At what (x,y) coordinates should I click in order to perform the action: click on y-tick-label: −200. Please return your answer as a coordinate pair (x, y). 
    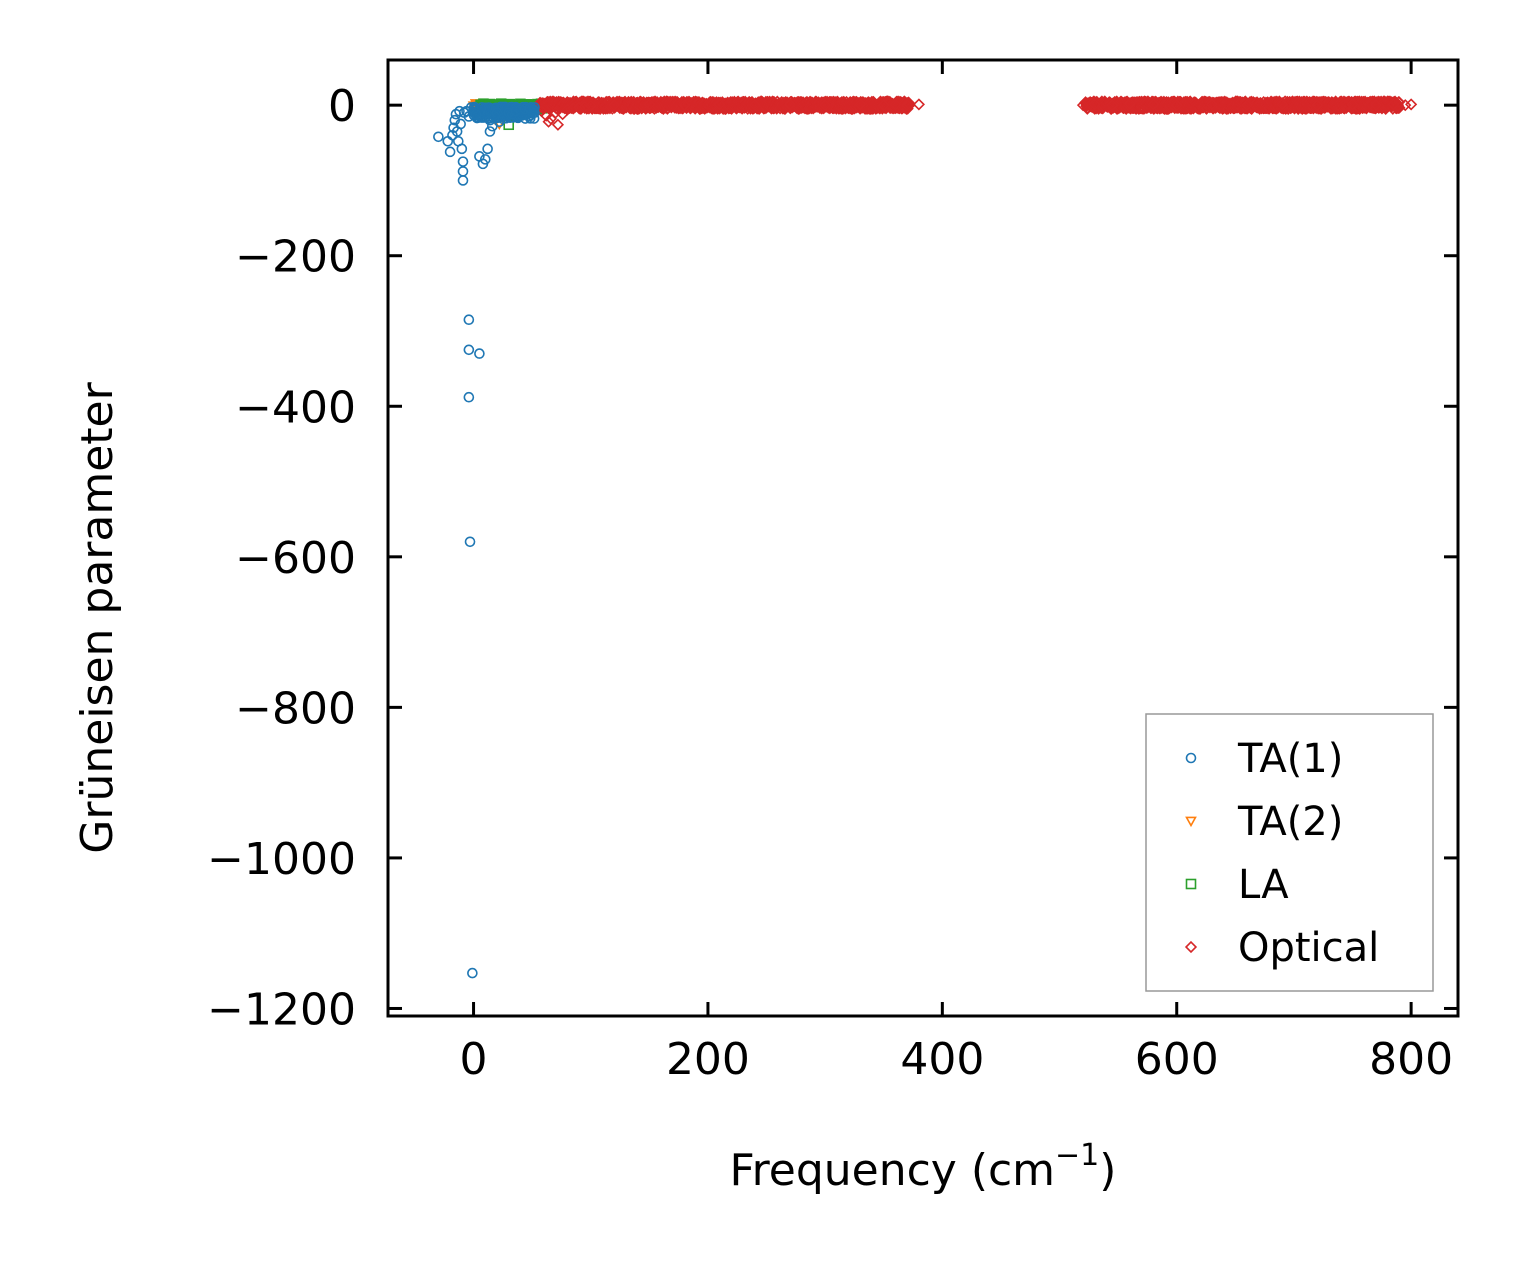
    Looking at the image, I should click on (295, 257).